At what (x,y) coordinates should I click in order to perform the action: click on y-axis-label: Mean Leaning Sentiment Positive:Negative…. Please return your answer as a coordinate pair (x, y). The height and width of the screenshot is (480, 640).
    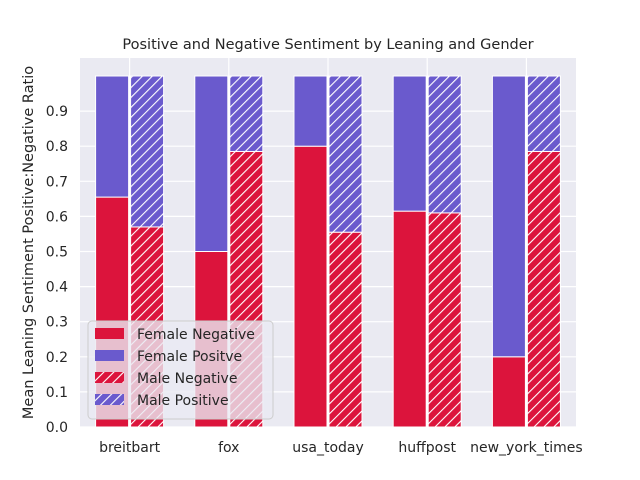
    Looking at the image, I should click on (29, 242).